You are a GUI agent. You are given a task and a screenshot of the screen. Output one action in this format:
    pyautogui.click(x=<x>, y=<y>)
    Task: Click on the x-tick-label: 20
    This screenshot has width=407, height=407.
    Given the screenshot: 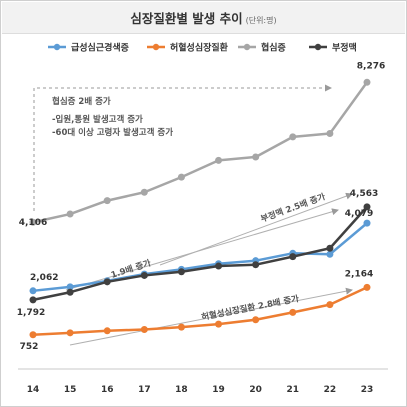 What is the action you would take?
    pyautogui.click(x=255, y=390)
    